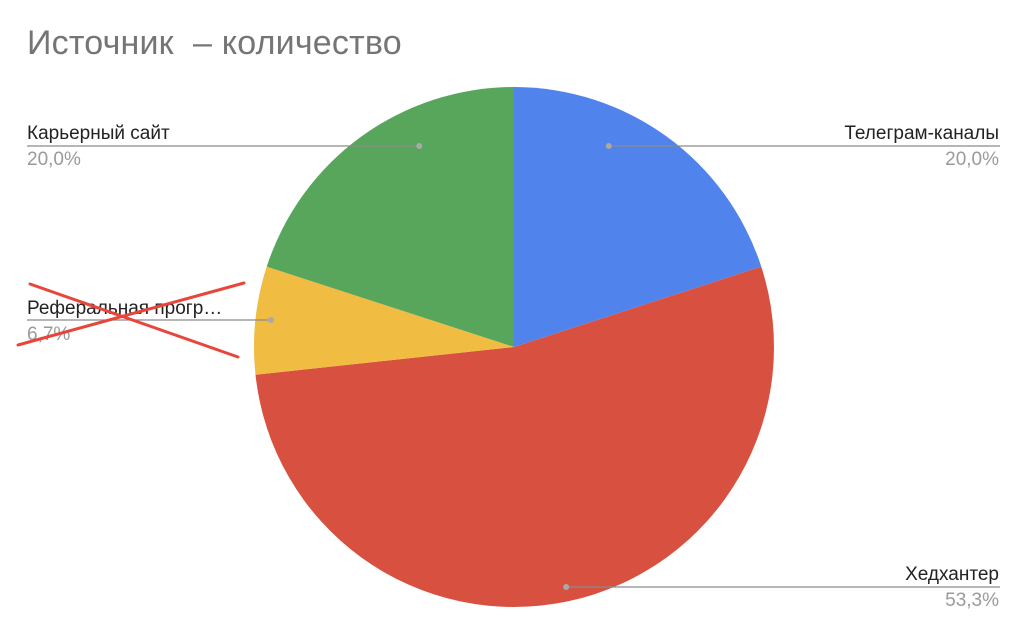 Image resolution: width=1024 pixels, height=626 pixels. What do you see at coordinates (54, 159) in the screenshot?
I see `slice-percent-4: 20,0%` at bounding box center [54, 159].